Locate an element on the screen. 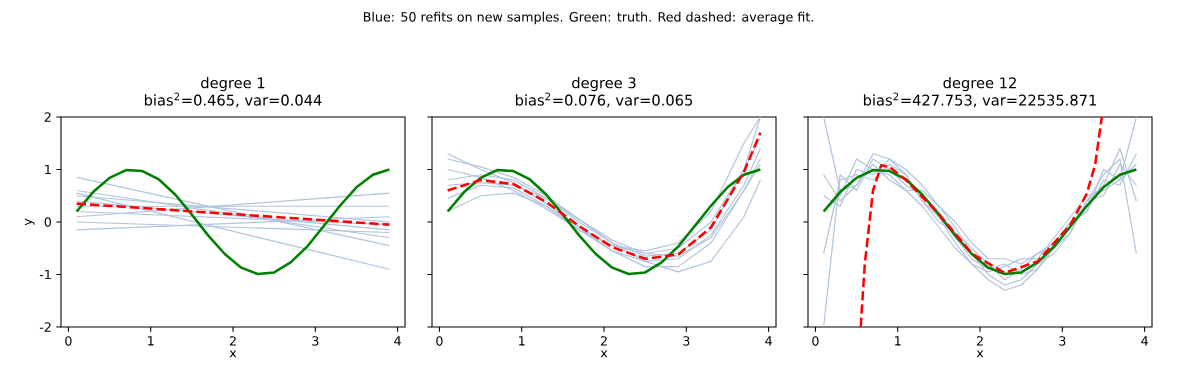  chart-subtitle: bias$^{2}$=0.076, var=0.065 is located at coordinates (604, 100).